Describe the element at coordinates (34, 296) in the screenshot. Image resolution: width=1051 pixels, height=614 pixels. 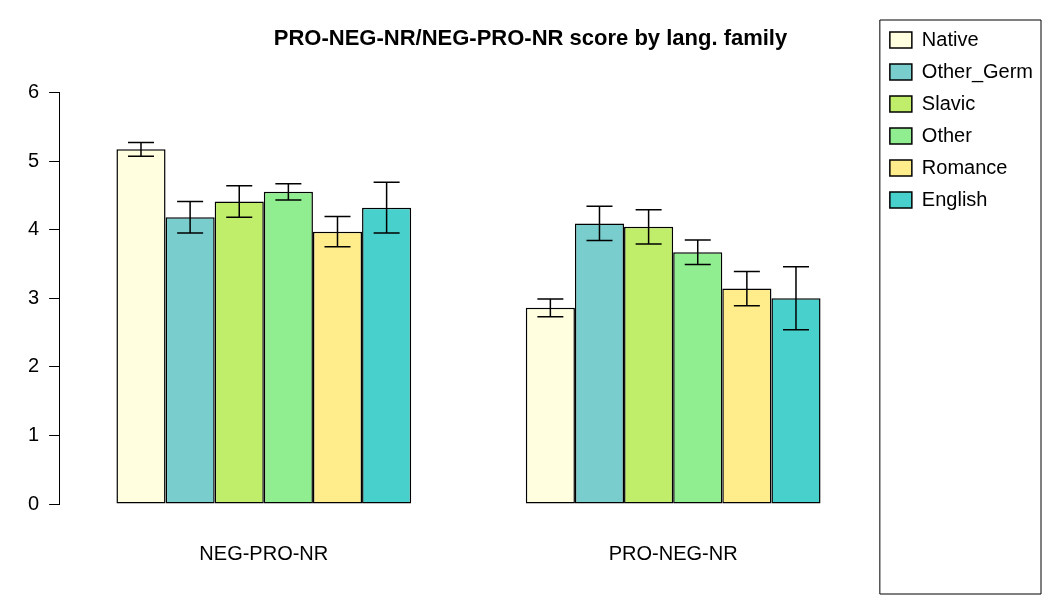
I see `y-tick-label: 3` at that location.